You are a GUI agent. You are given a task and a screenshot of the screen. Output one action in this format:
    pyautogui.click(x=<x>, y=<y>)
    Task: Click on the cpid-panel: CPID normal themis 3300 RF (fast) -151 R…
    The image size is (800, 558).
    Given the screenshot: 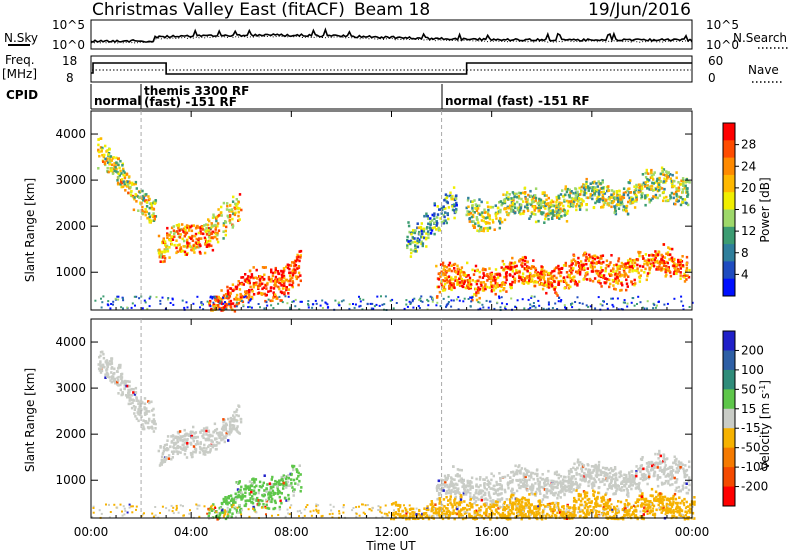 What is the action you would take?
    pyautogui.click(x=349, y=96)
    